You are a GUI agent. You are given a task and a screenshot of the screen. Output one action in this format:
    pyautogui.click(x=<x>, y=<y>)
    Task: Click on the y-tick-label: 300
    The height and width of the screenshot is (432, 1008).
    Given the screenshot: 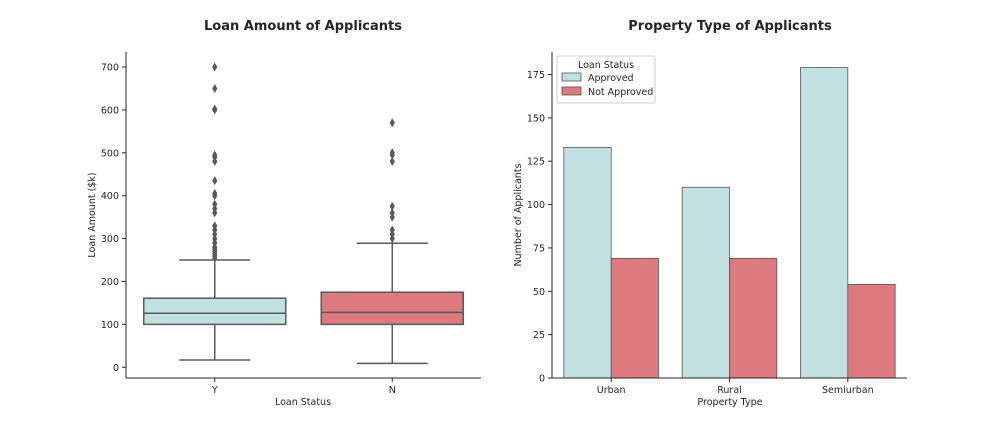 What is the action you would take?
    pyautogui.click(x=110, y=239)
    